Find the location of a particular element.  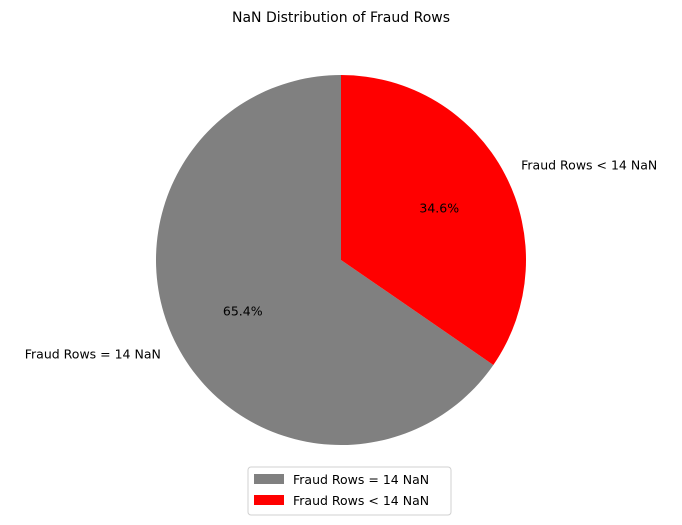

label-fraud-rows-less-14: Fraud Rows < 14 NaN is located at coordinates (589, 164).